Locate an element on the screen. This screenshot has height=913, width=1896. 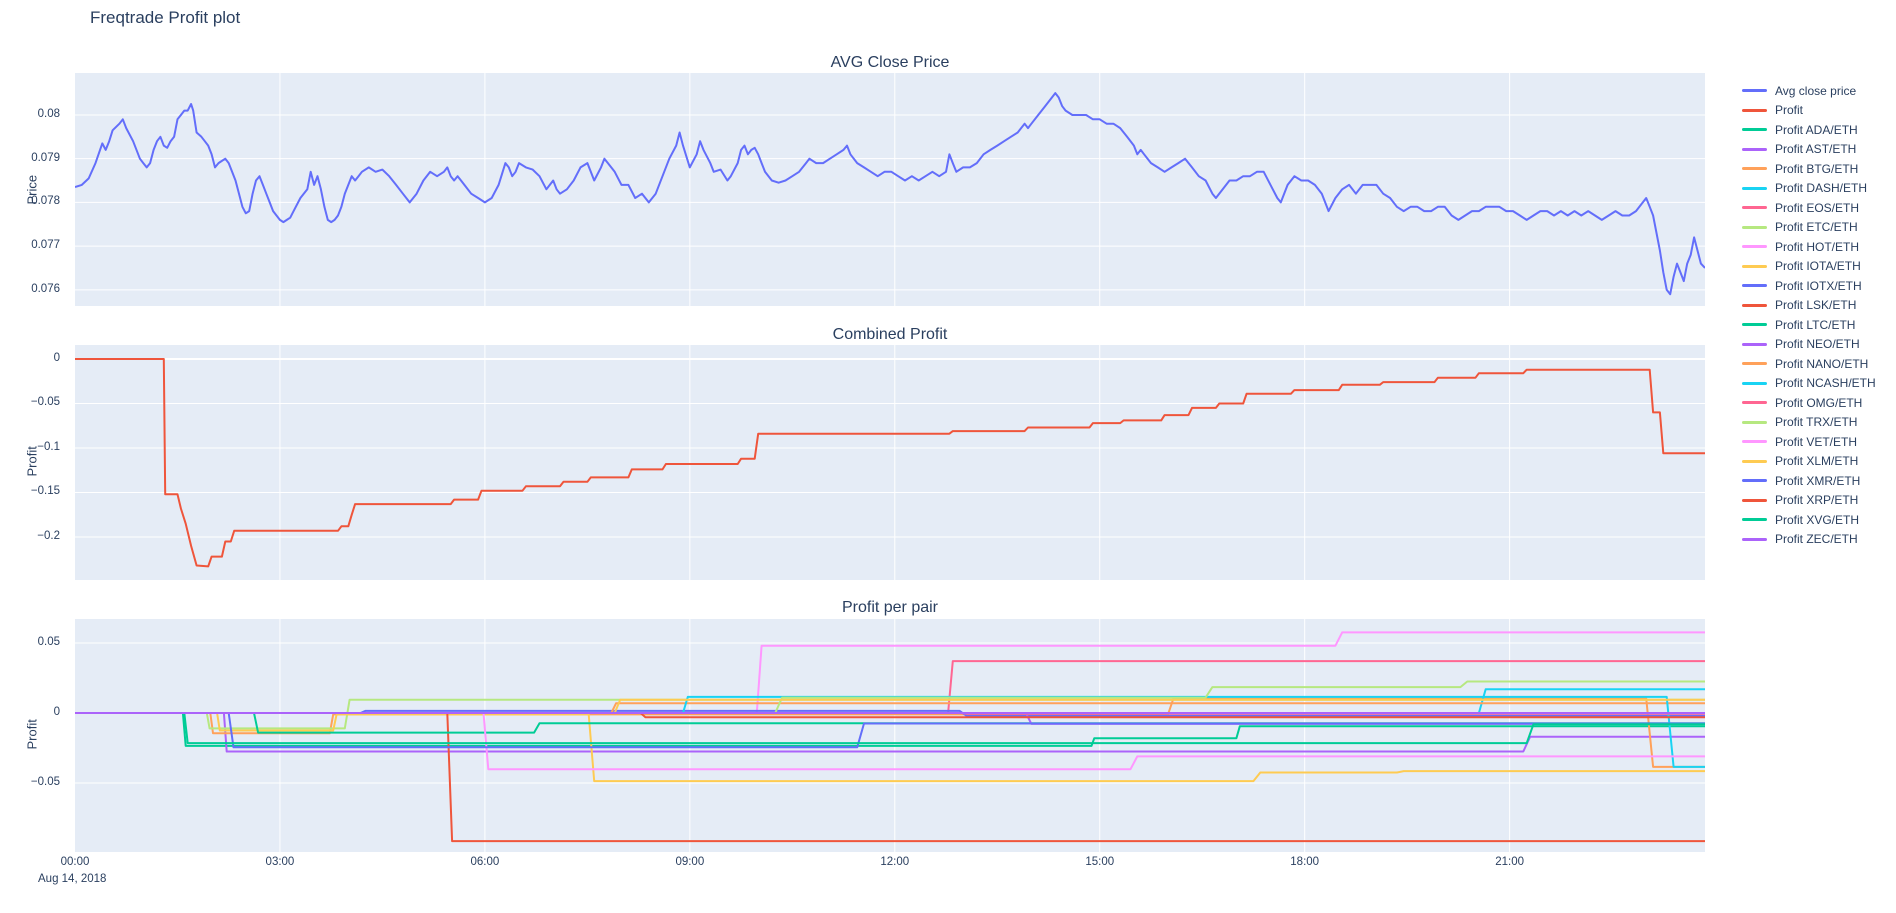
legend-item-profit-etc-eth: Profit ETC/ETH is located at coordinates (1809, 228).